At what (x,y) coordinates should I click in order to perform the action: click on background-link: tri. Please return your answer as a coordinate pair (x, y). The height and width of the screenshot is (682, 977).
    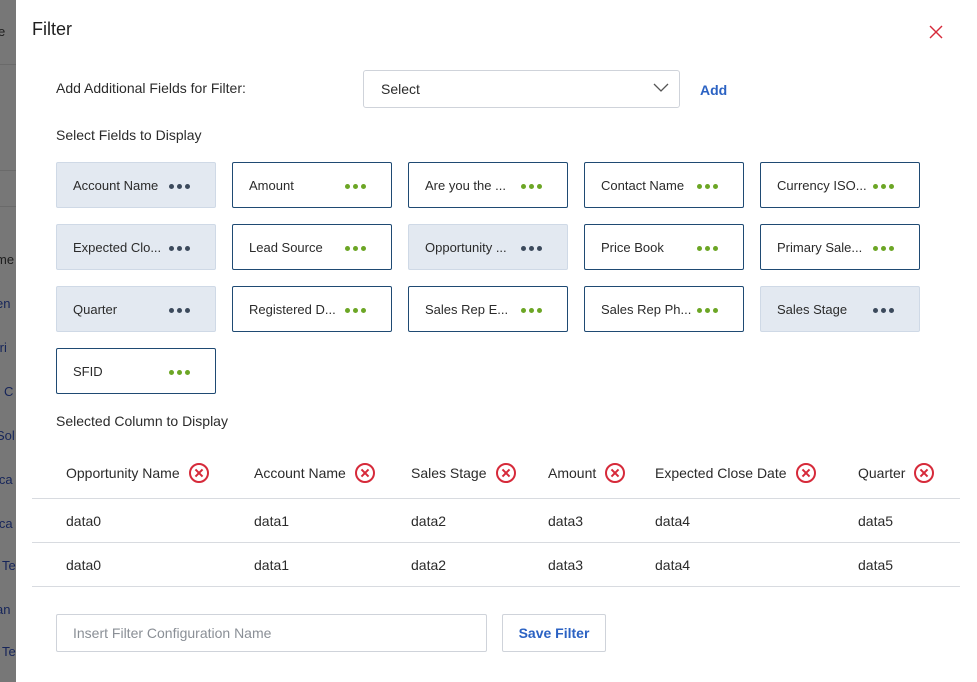
    Looking at the image, I should click on (3, 347).